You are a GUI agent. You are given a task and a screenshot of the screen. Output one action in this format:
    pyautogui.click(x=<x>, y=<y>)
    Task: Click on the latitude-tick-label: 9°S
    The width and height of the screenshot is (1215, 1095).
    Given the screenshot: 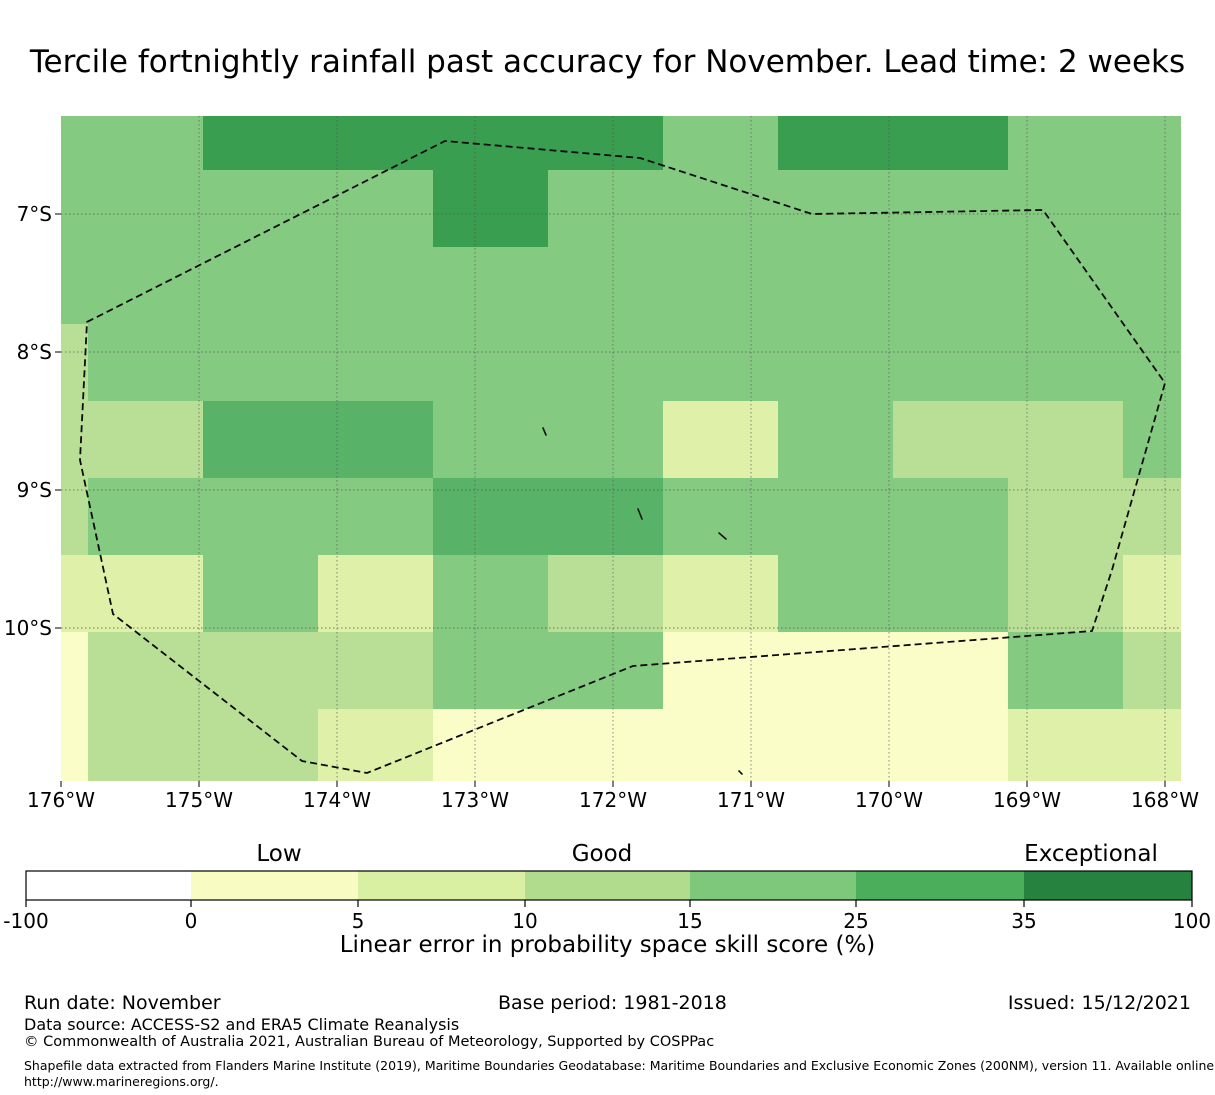 What is the action you would take?
    pyautogui.click(x=34, y=490)
    